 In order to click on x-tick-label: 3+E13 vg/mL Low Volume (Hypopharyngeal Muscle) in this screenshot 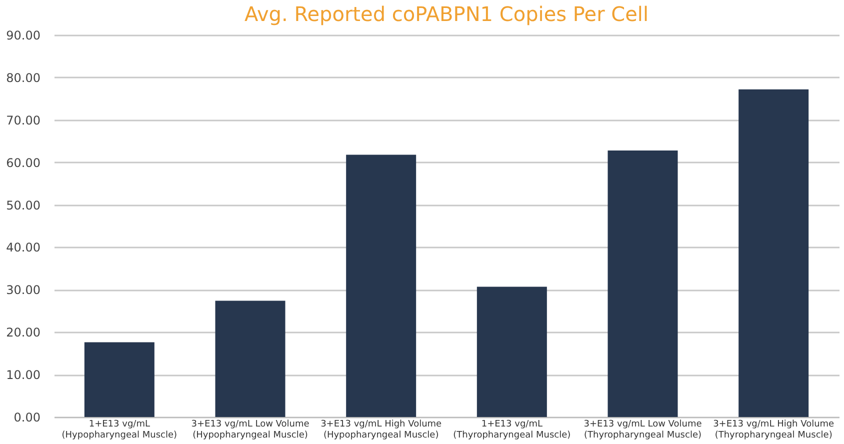, I will do `click(250, 430)`.